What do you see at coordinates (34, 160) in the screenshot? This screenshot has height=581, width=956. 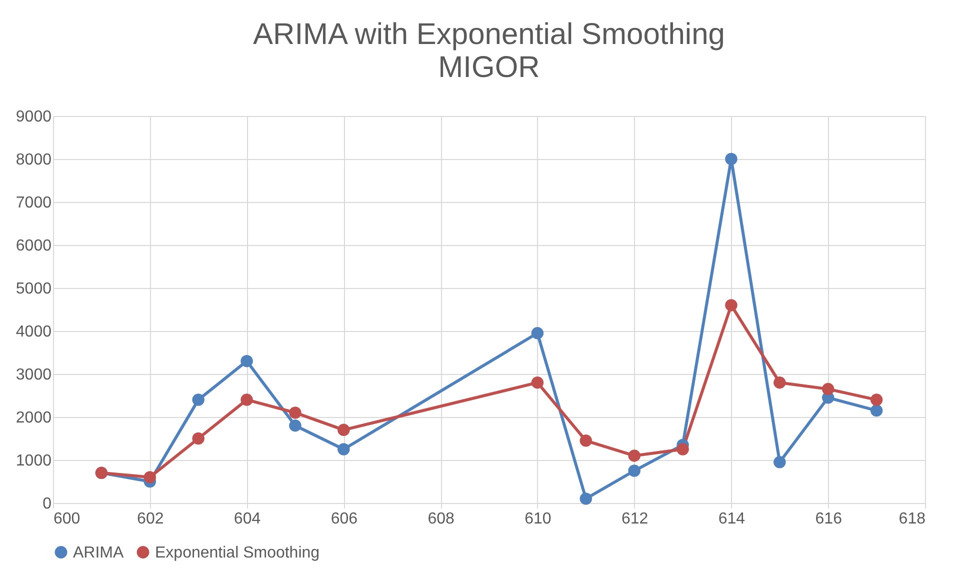 I see `y-tick-label: 8000` at bounding box center [34, 160].